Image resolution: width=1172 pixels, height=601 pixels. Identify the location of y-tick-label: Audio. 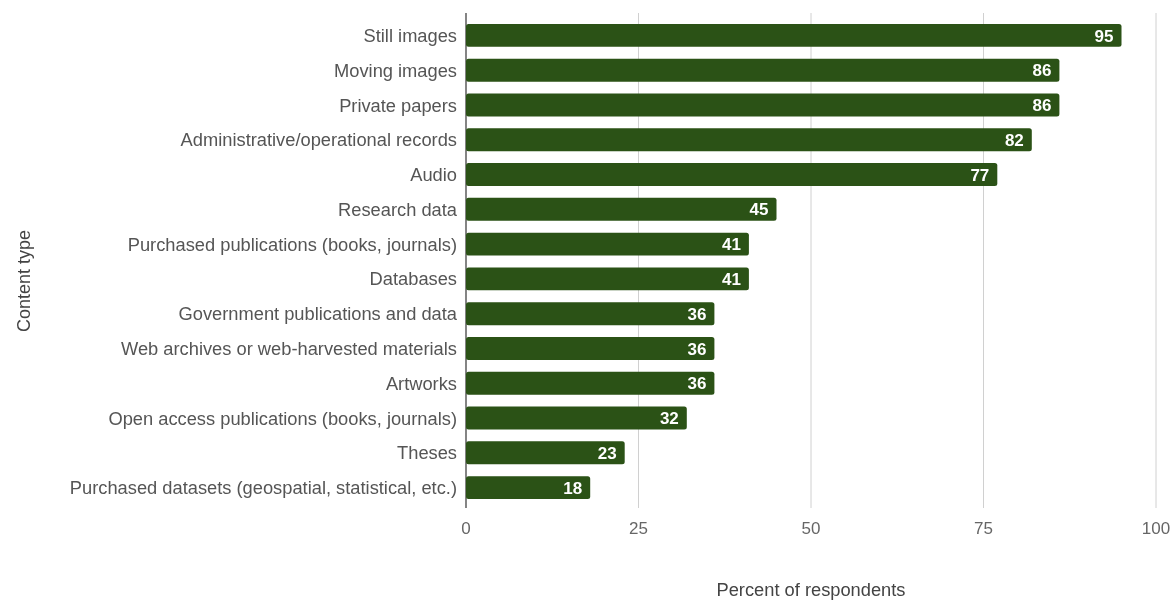
(433, 175).